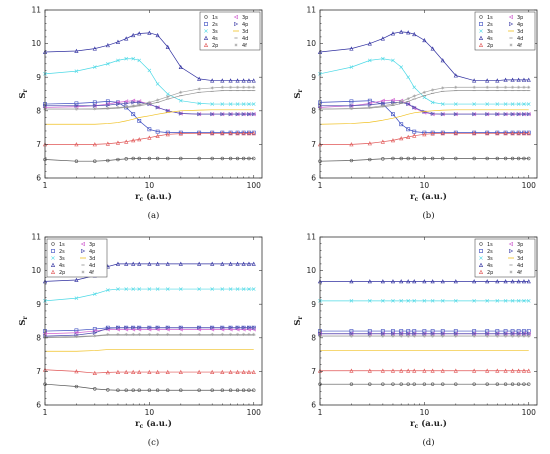 This screenshot has width=550, height=454. What do you see at coordinates (77, 258) in the screenshot?
I see `legend-box` at bounding box center [77, 258].